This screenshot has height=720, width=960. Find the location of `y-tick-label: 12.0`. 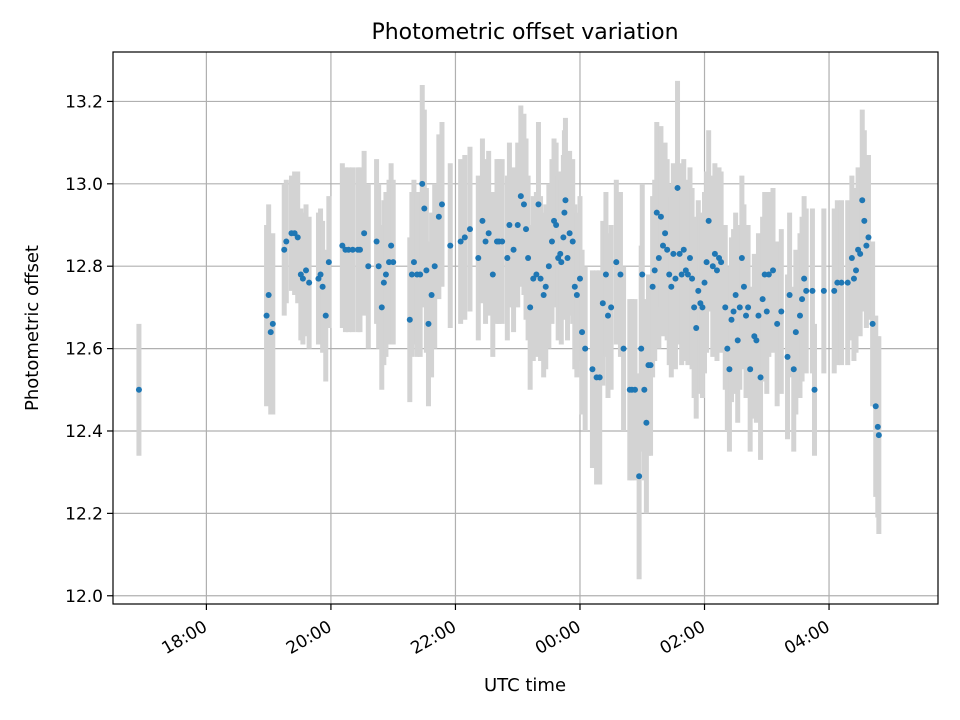

y-tick-label: 12.0 is located at coordinates (84, 597).